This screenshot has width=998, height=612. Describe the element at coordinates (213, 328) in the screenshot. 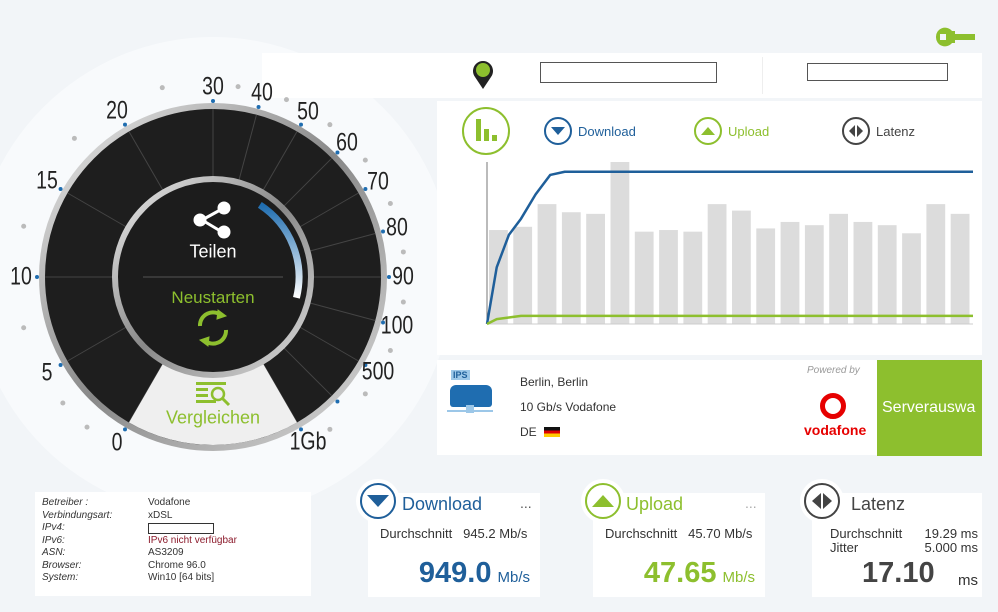

I see `refresh-icon` at that location.